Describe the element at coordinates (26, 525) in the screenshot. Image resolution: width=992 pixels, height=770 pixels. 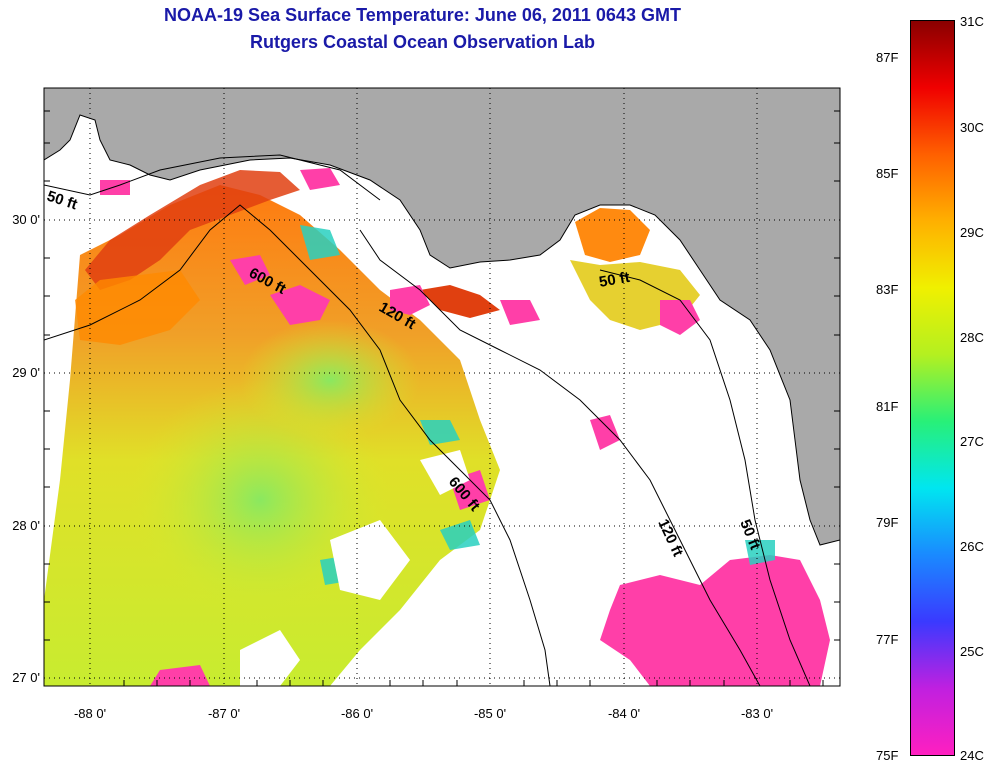
I see `lat-label: 28 0'` at that location.